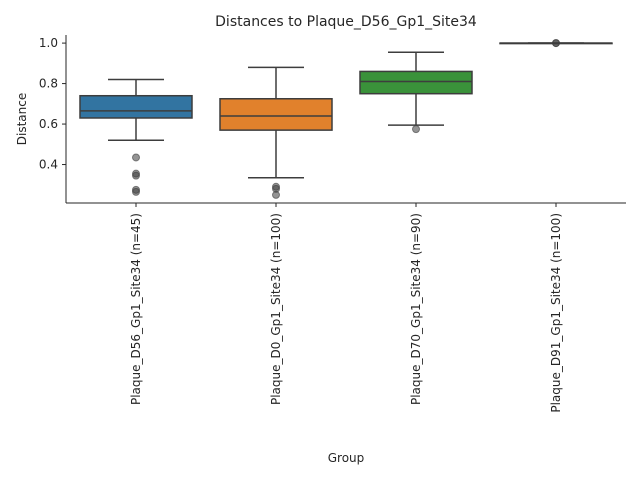 This screenshot has width=640, height=480. What do you see at coordinates (136, 309) in the screenshot?
I see `x-tick-label: Plaque_D56_Gp1_Site34 (n=45)` at bounding box center [136, 309].